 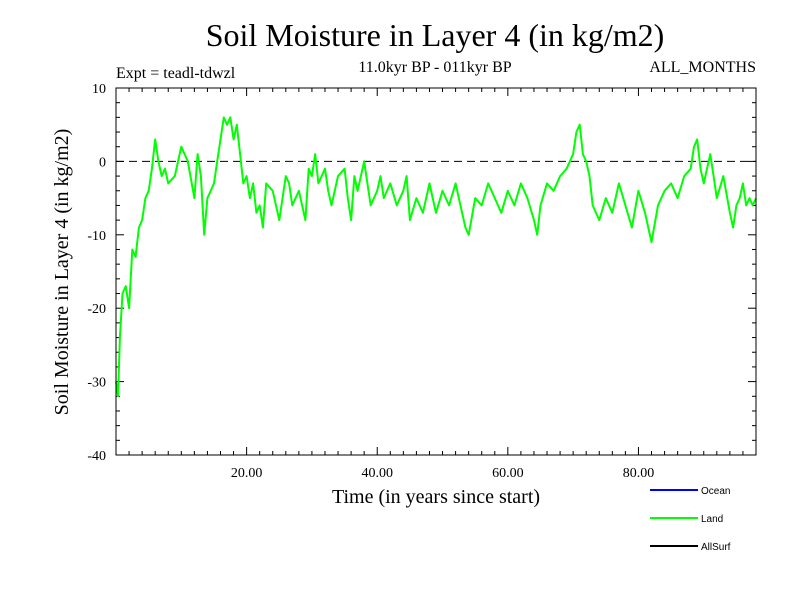 What do you see at coordinates (96, 236) in the screenshot?
I see `y-tick-label: -10` at bounding box center [96, 236].